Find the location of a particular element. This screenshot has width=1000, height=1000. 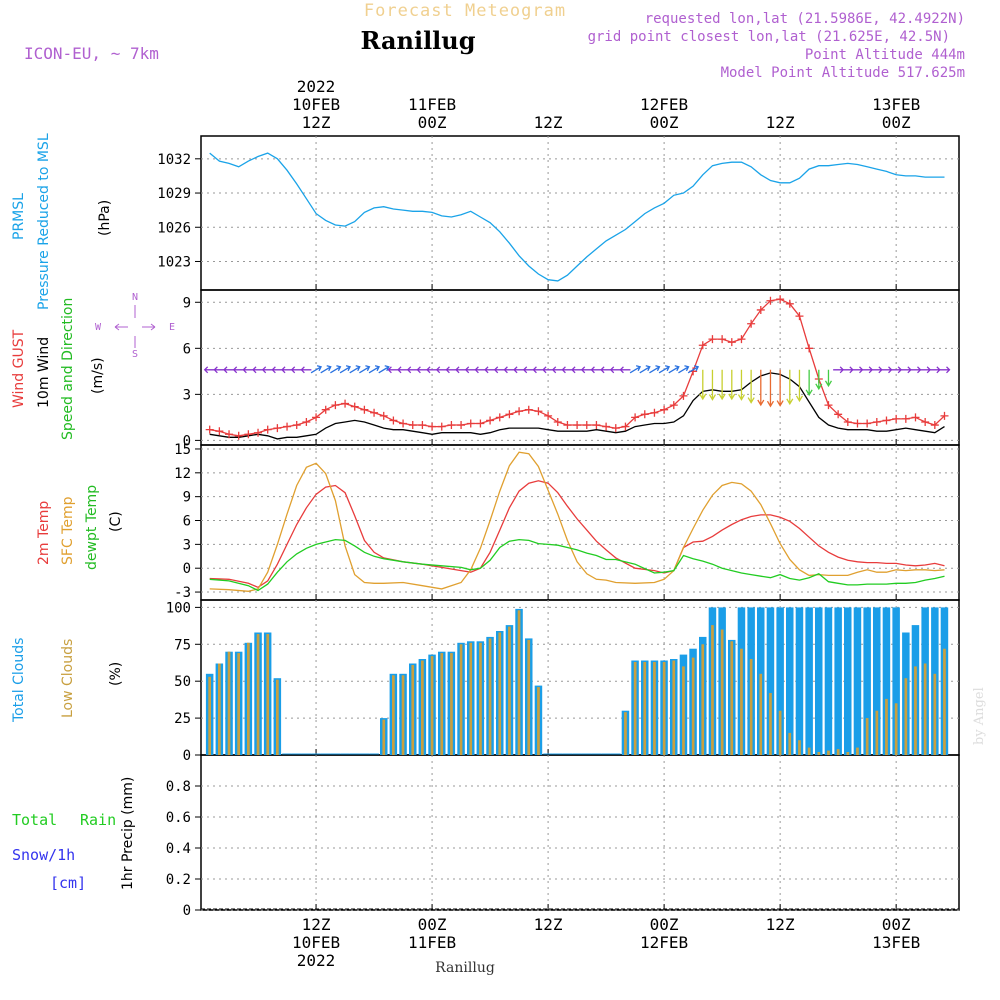

temp-label-3: dewpt Temp is located at coordinates (92, 527).